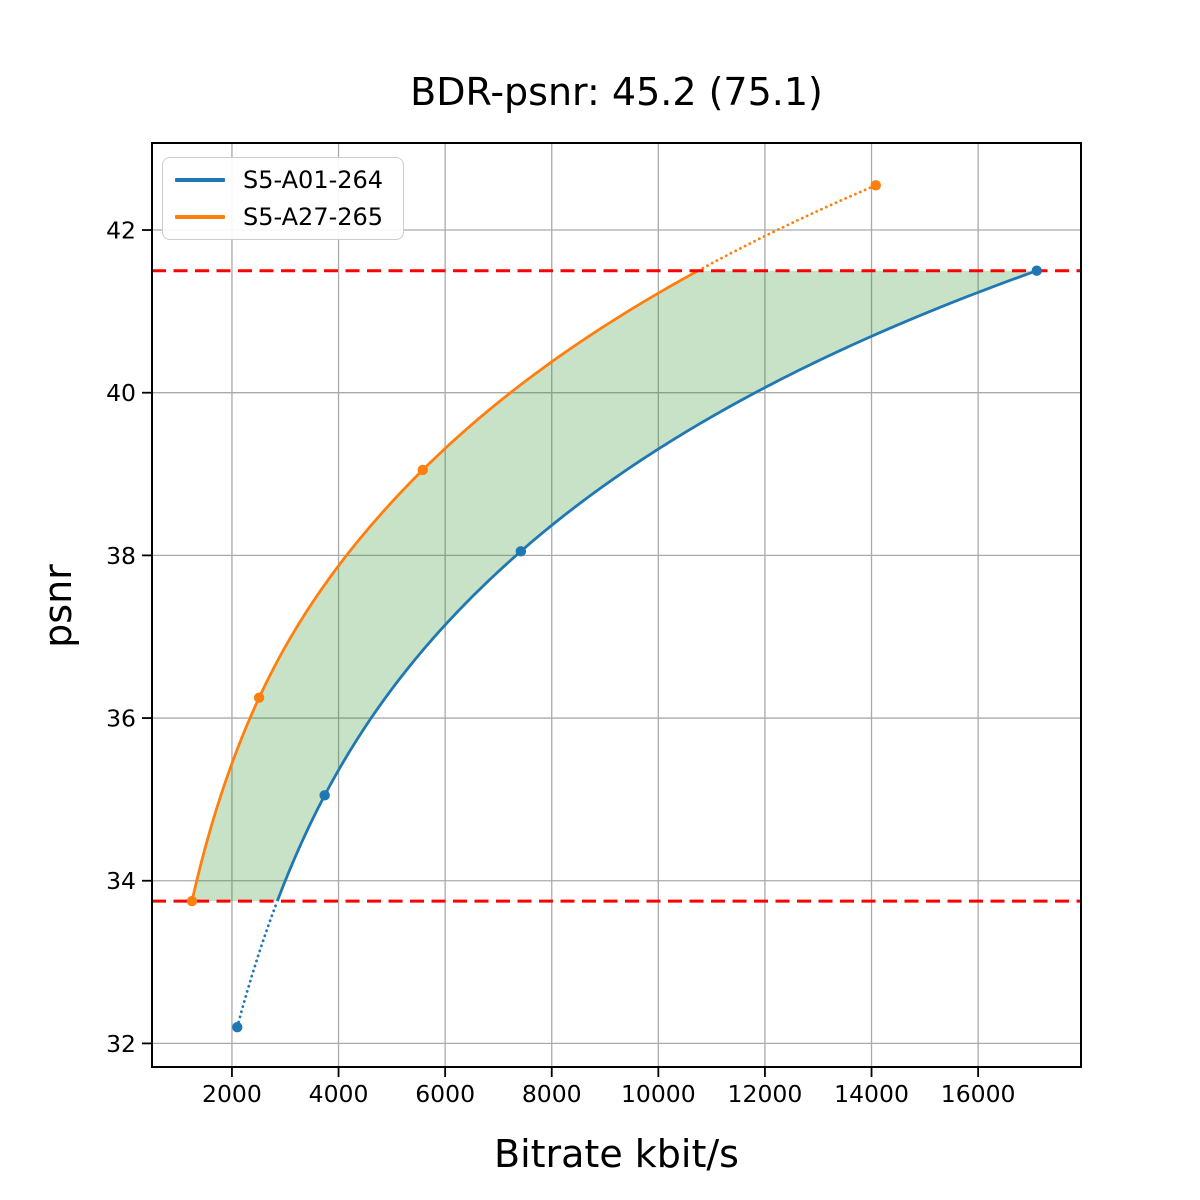 This screenshot has width=1200, height=1200. What do you see at coordinates (339, 1094) in the screenshot?
I see `x-tick-label: 4000` at bounding box center [339, 1094].